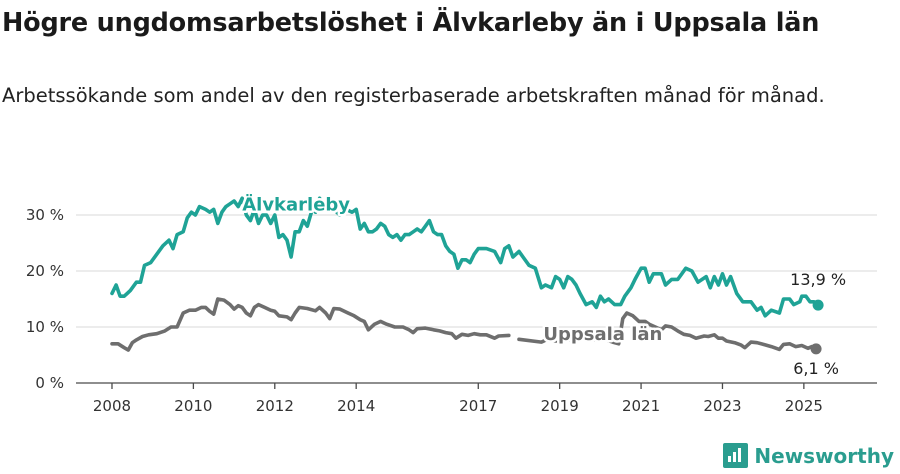 The width and height of the screenshot is (900, 474). What do you see at coordinates (818, 279) in the screenshot?
I see `end-value-label-lvkarleby: 13,9 %` at bounding box center [818, 279].